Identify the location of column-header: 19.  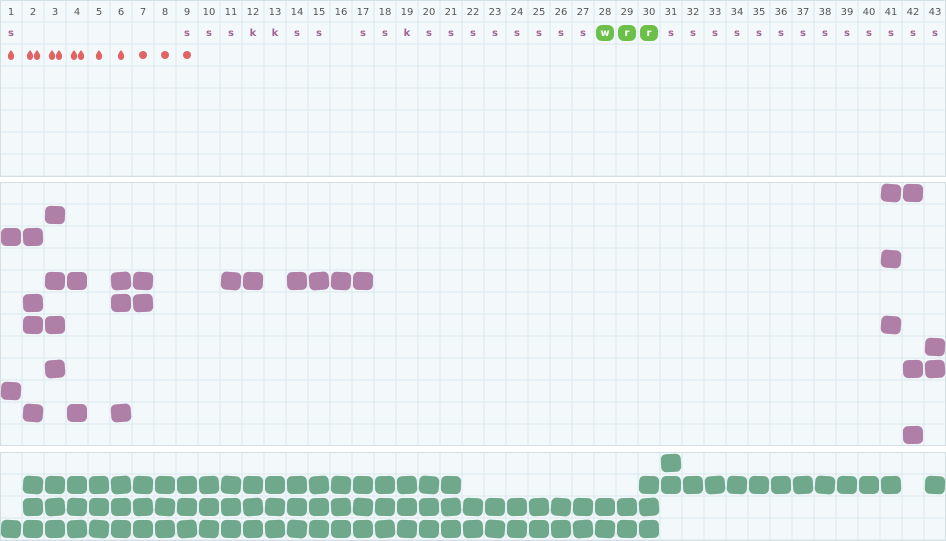
(407, 12).